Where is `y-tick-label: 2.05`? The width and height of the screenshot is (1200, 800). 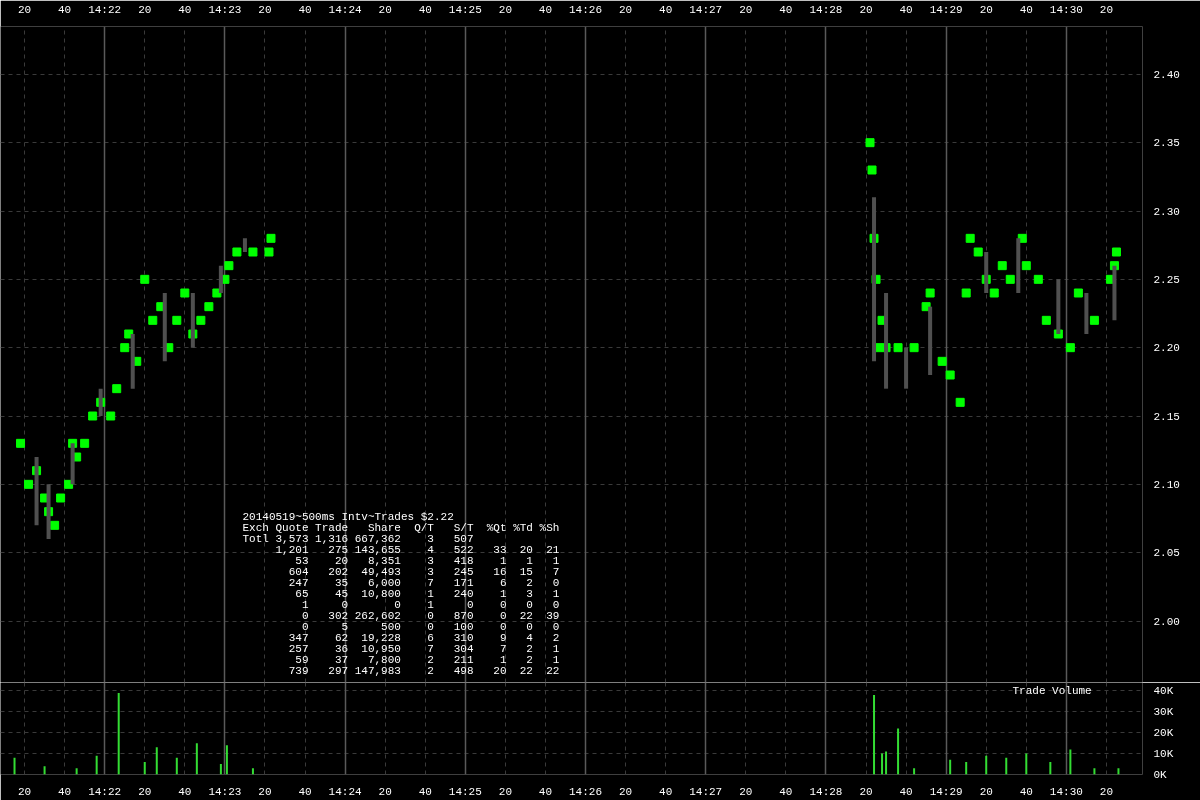 y-tick-label: 2.05 is located at coordinates (1166, 553).